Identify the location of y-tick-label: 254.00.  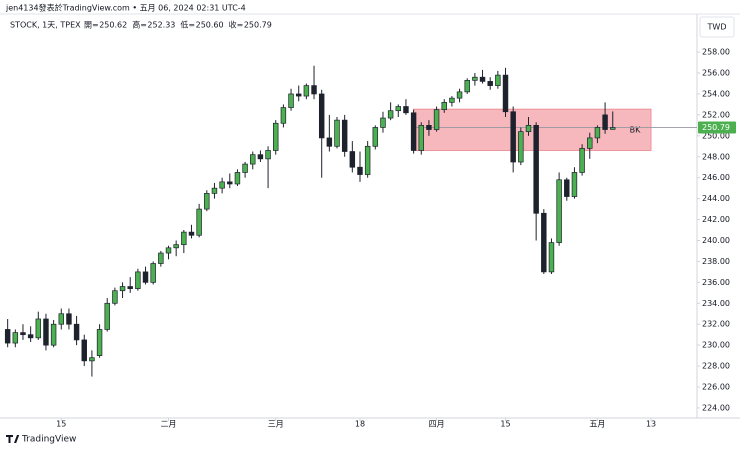
(716, 93).